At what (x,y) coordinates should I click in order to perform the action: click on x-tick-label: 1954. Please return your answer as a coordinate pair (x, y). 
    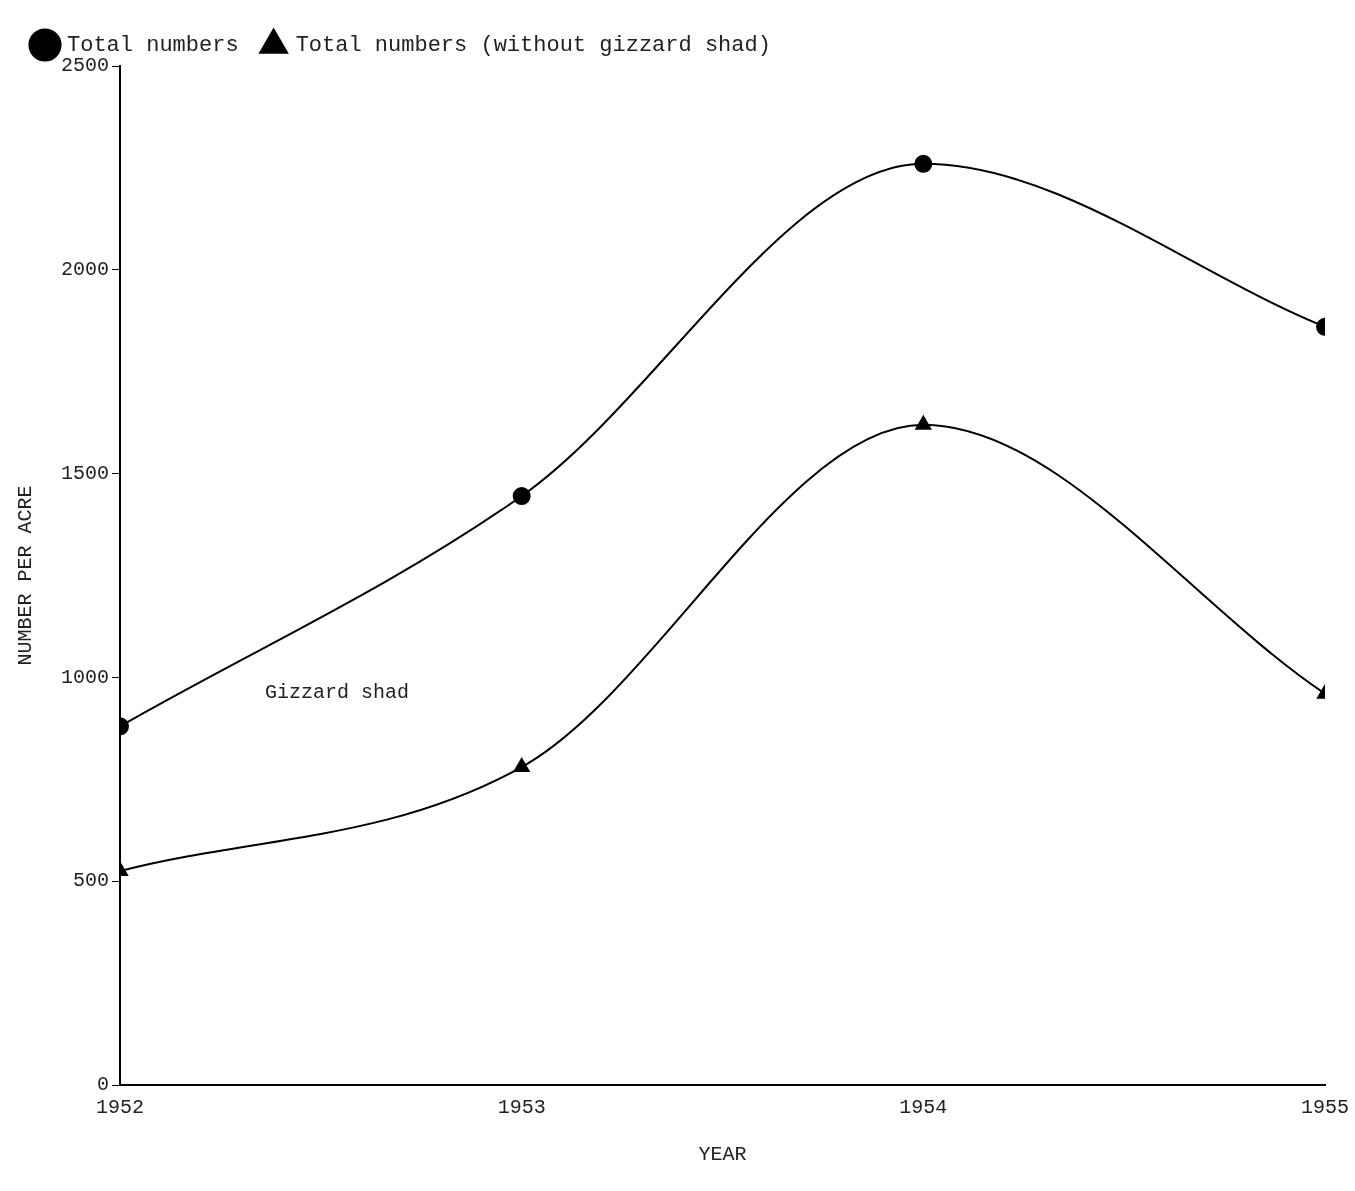
    Looking at the image, I should click on (923, 1108).